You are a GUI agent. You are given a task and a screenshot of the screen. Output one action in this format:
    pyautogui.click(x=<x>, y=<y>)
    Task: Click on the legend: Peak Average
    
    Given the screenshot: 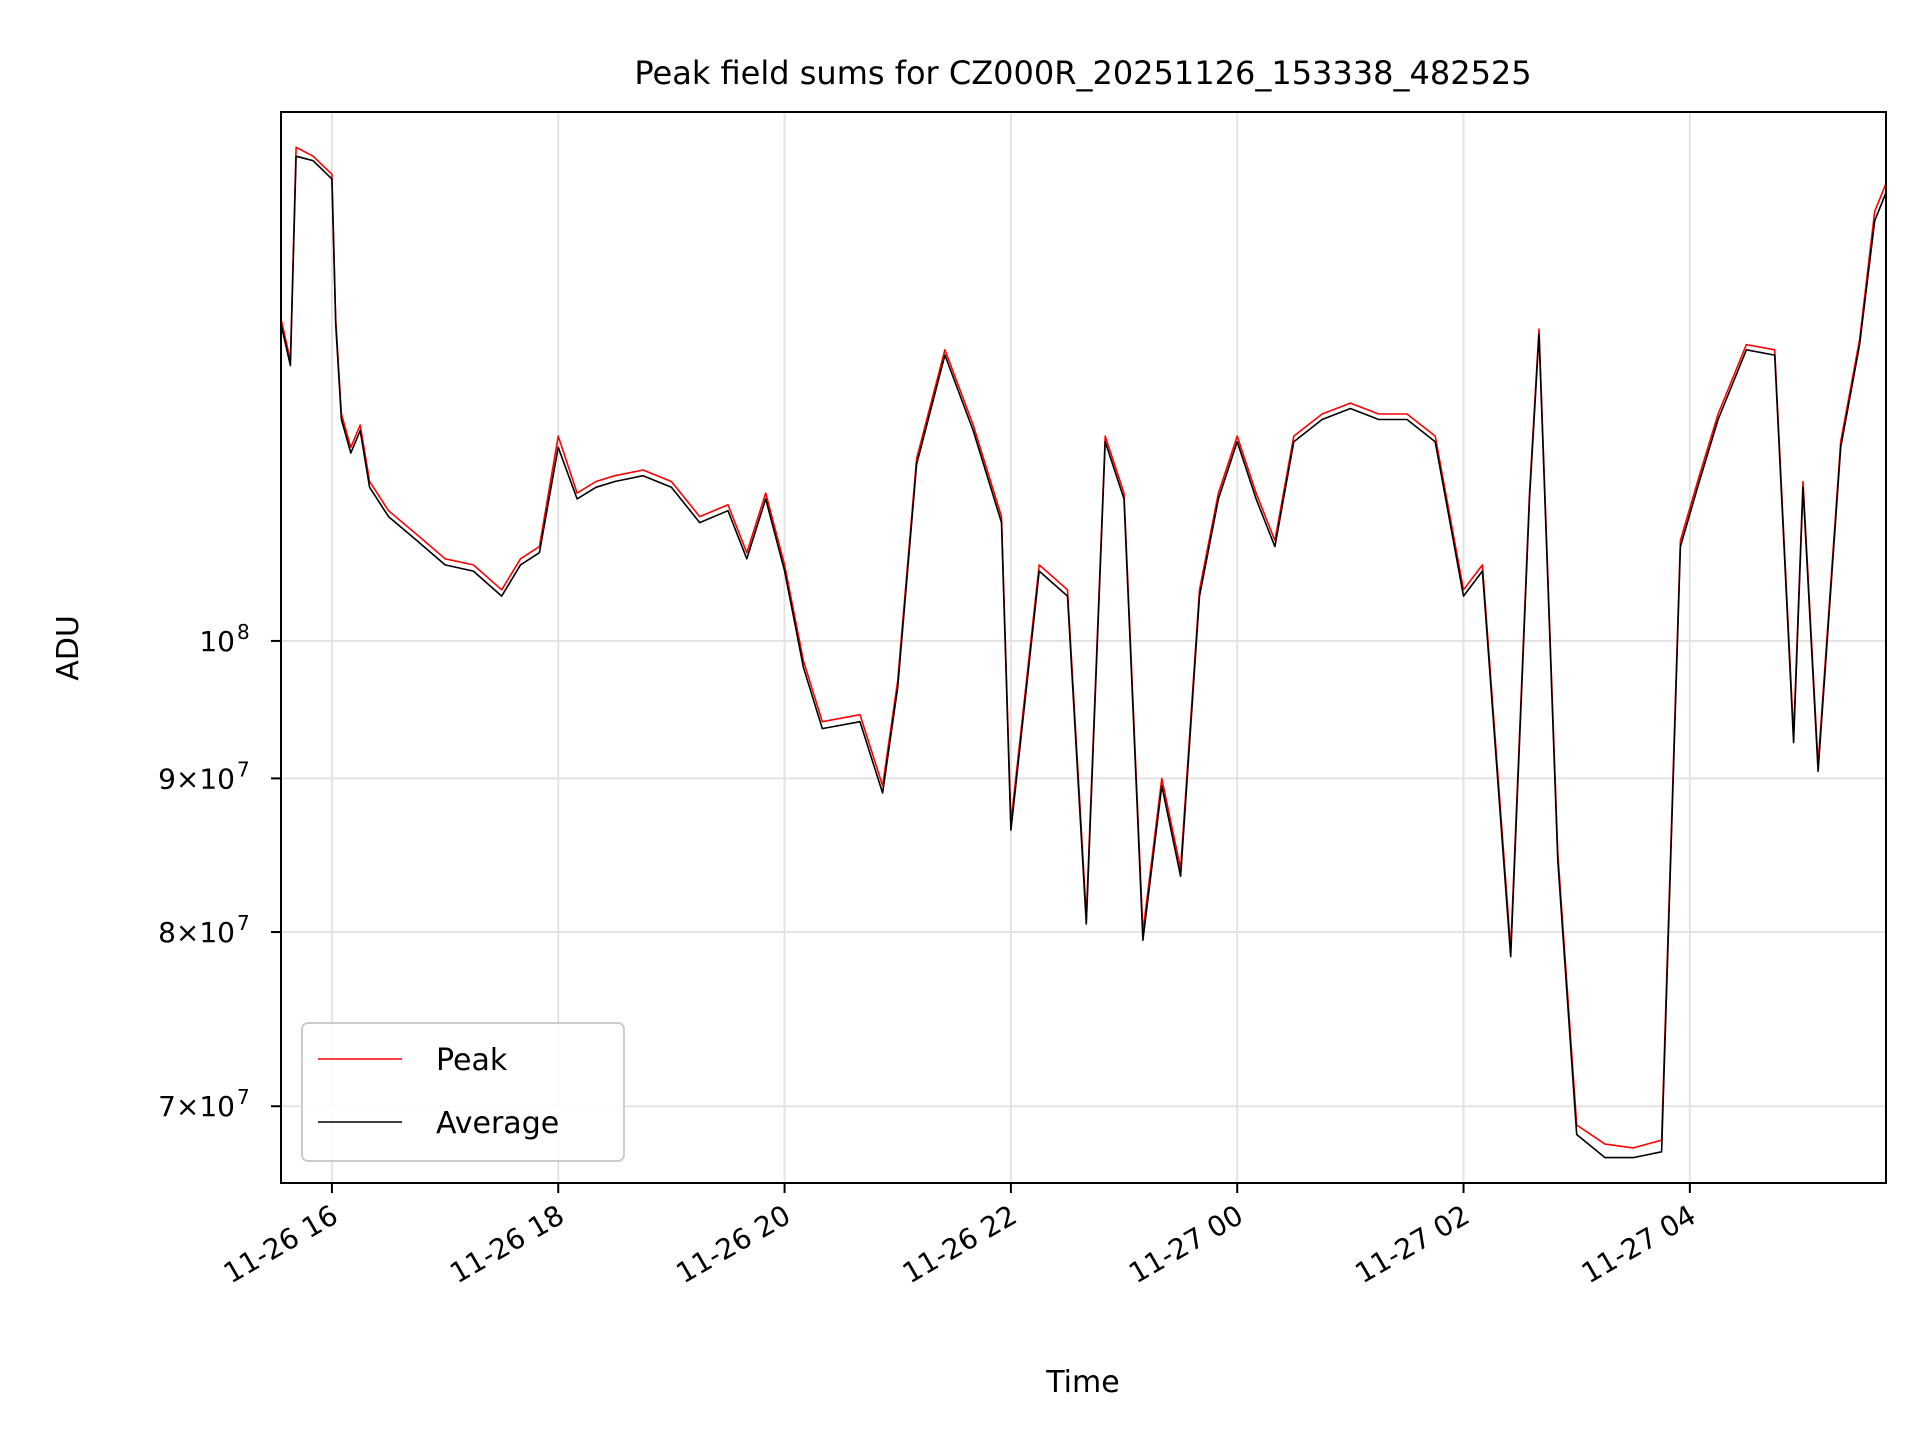 What is the action you would take?
    pyautogui.click(x=463, y=1092)
    